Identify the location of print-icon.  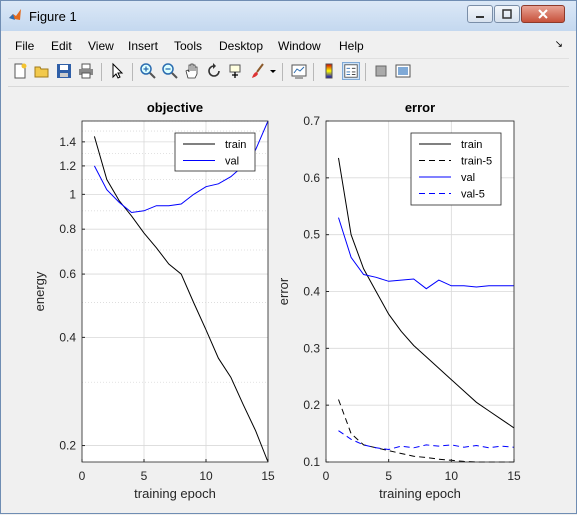
(86, 71).